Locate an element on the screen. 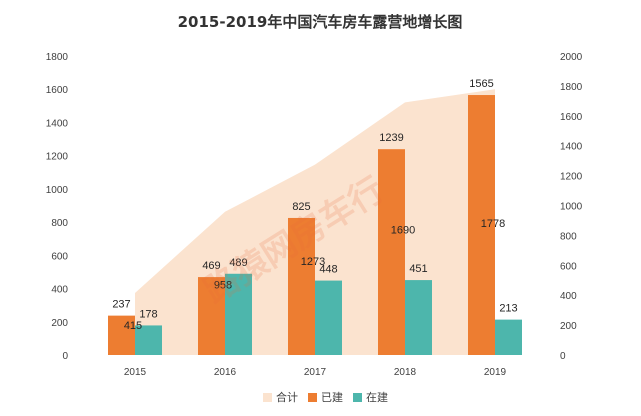  data-label-total: 1690 is located at coordinates (403, 231).